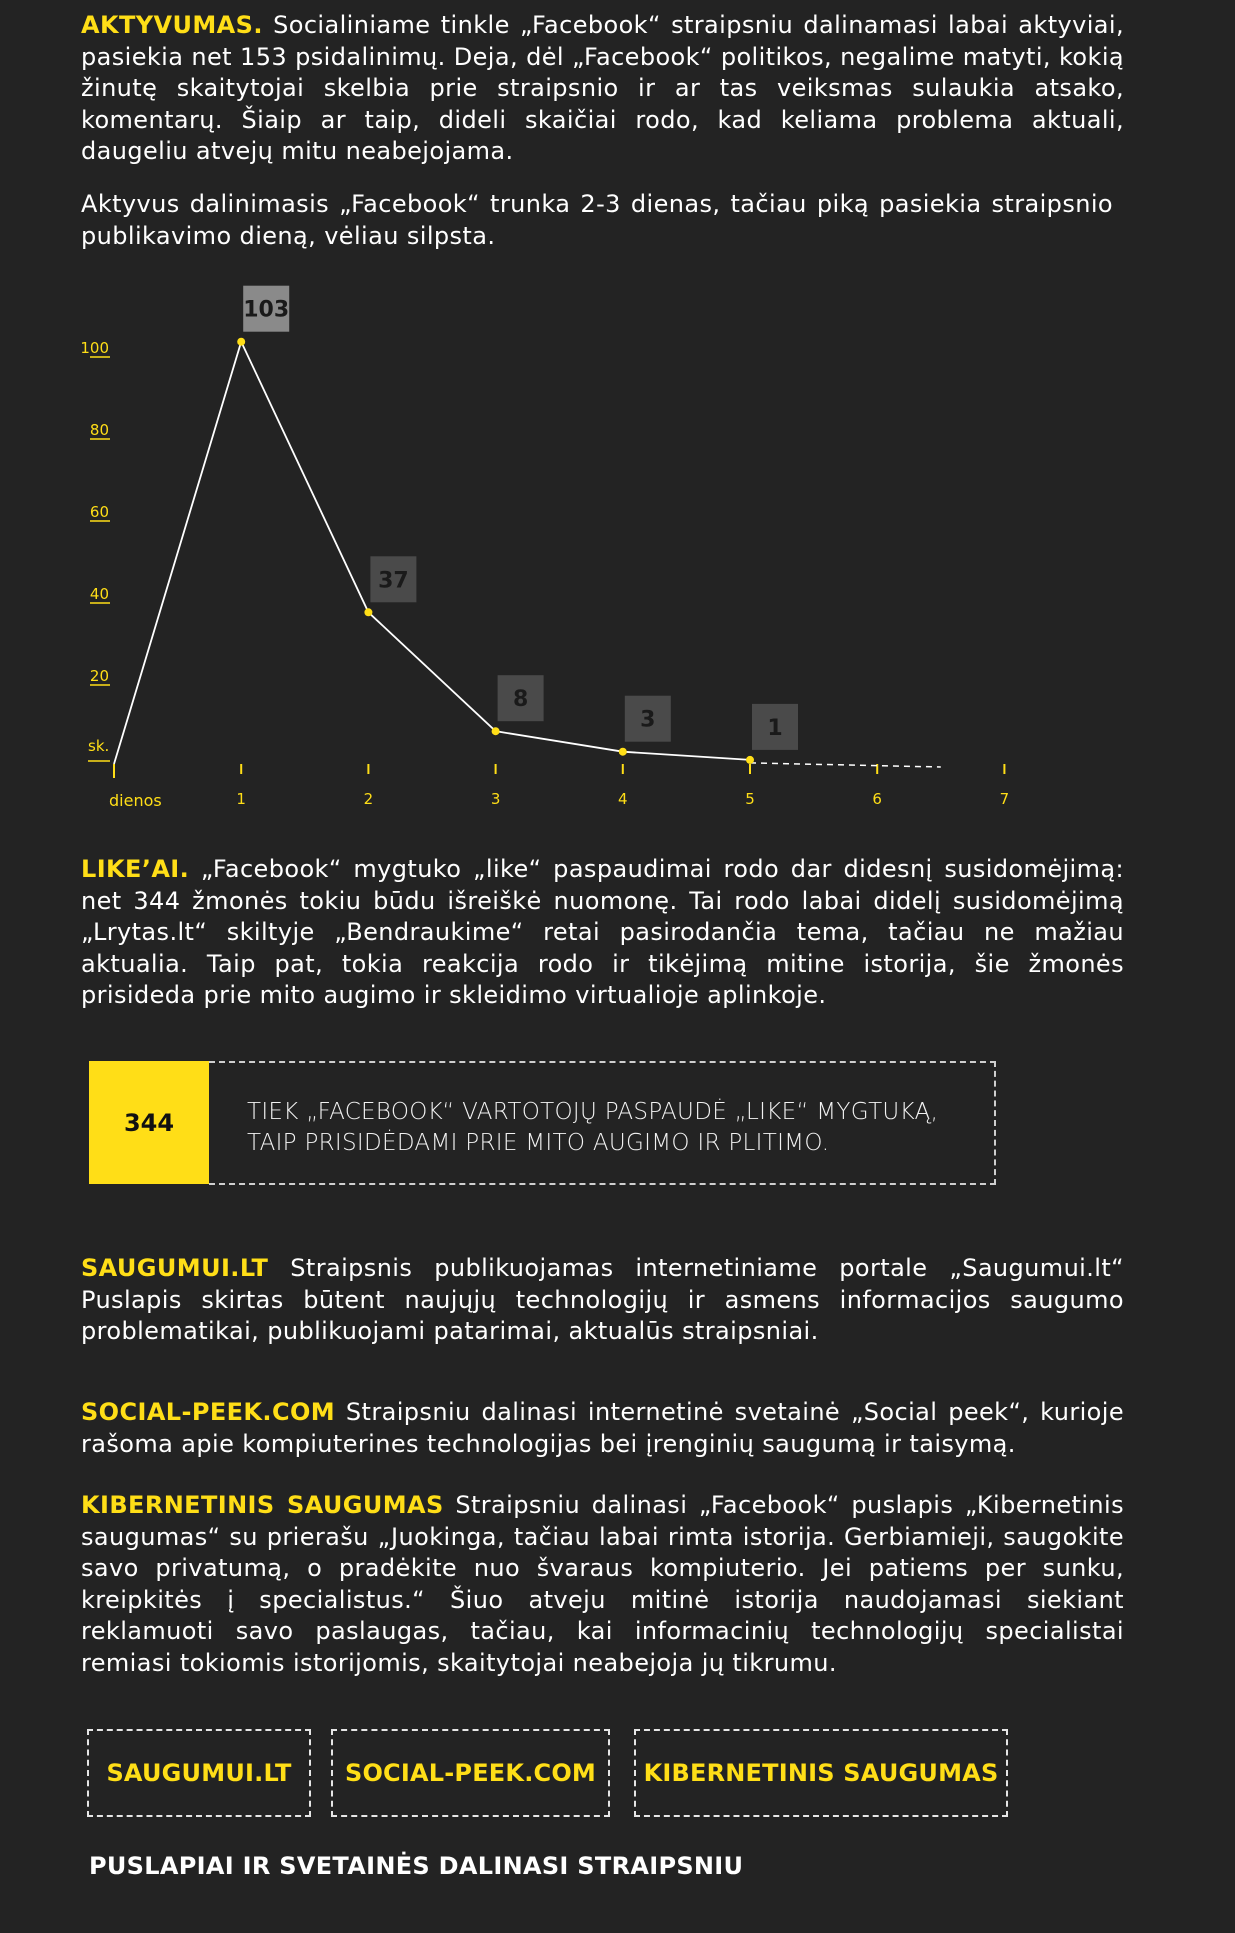  I want to click on x-tick-label: 5, so click(750, 799).